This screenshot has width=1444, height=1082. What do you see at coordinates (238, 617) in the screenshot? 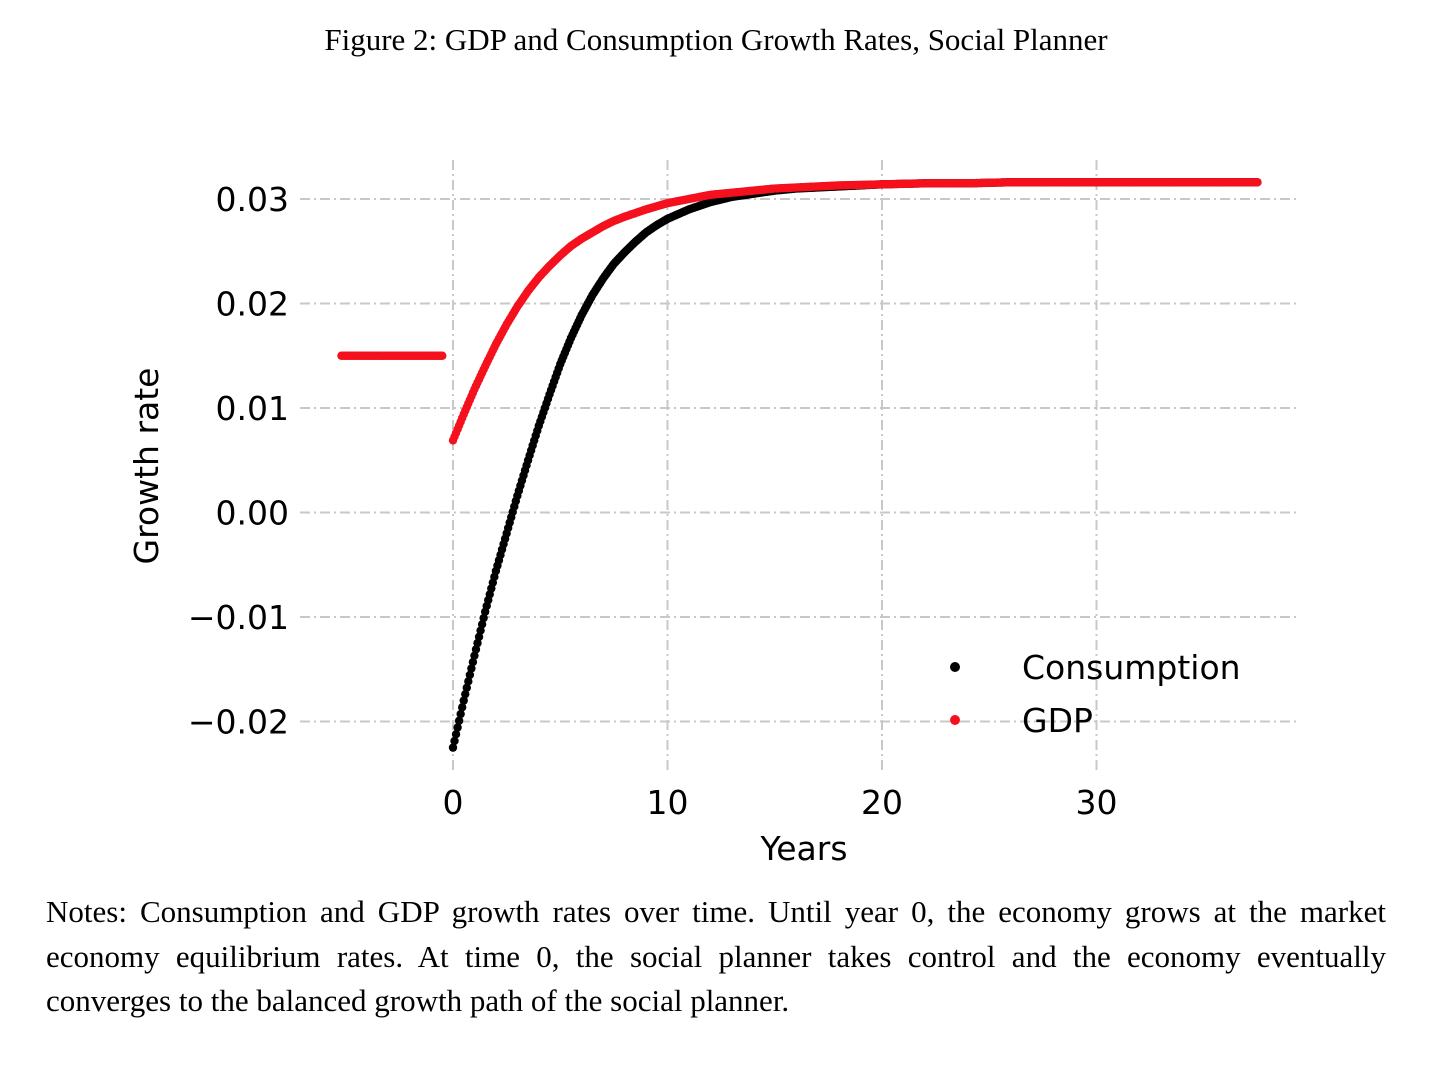
I see `y-tick-label: −0.01` at bounding box center [238, 617].